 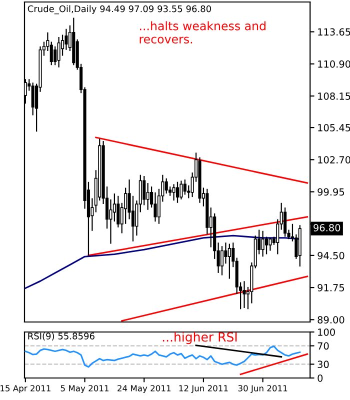 I want to click on y-tick-label: 94.50, so click(x=331, y=256).